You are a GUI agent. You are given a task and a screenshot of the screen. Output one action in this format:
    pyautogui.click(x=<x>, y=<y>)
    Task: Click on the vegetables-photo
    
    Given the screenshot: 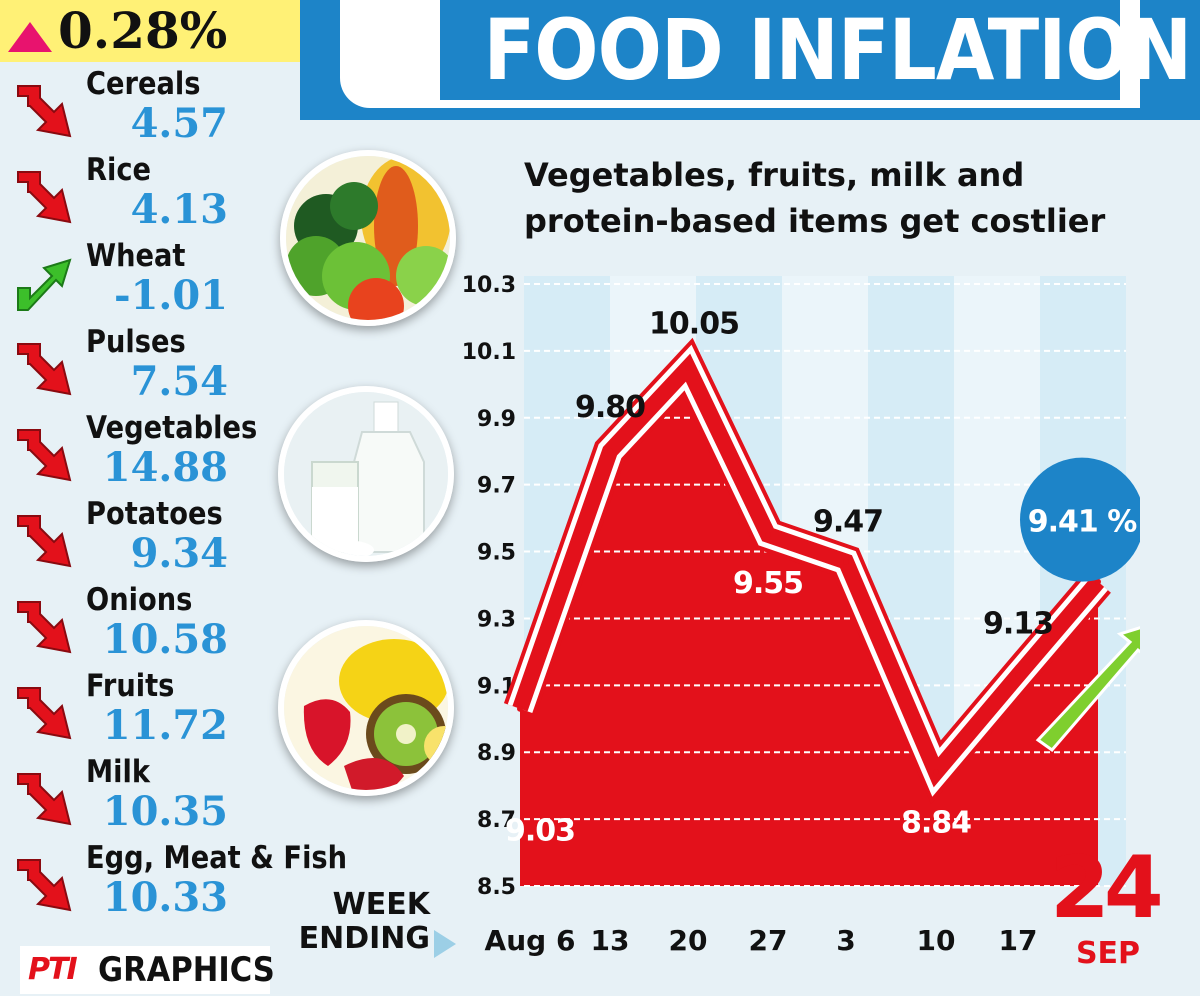 What is the action you would take?
    pyautogui.click(x=368, y=238)
    